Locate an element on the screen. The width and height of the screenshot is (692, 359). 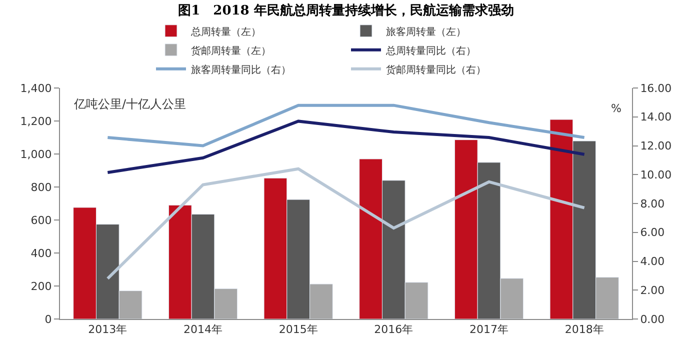
y-tick-label: 200 is located at coordinates (41, 286).